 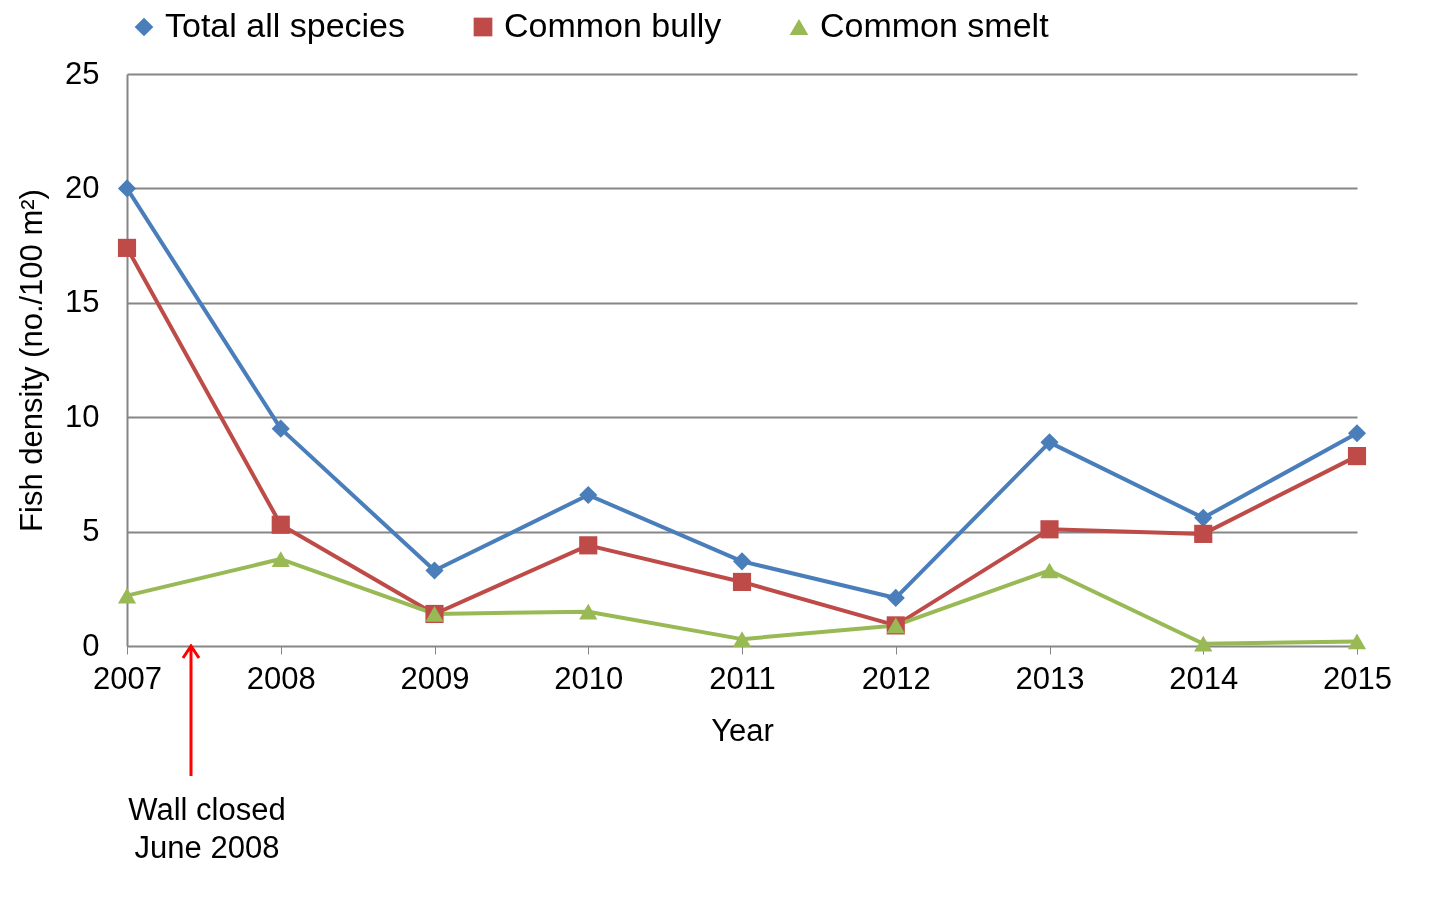 What do you see at coordinates (82, 416) in the screenshot?
I see `y-tick-label: 10` at bounding box center [82, 416].